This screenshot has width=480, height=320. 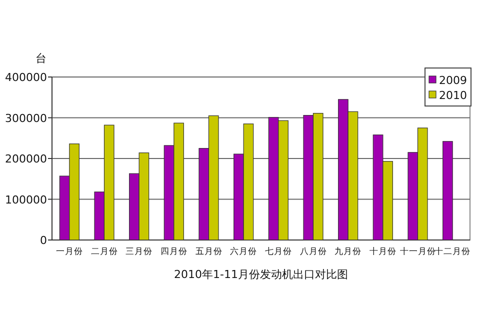 I want to click on x-tick-label: 十二月份, so click(x=452, y=251).